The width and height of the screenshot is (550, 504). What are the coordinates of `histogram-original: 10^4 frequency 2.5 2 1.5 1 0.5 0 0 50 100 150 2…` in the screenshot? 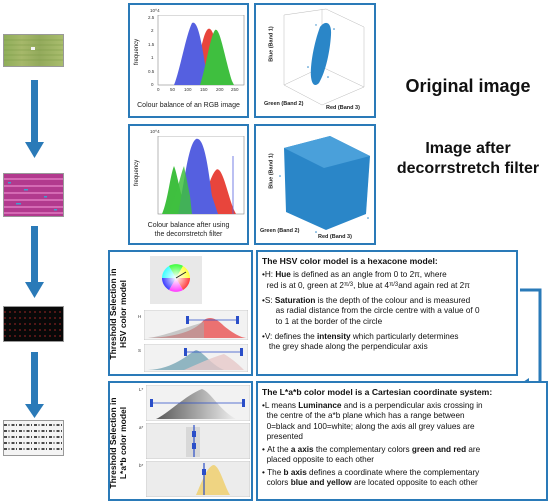 It's located at (188, 60).